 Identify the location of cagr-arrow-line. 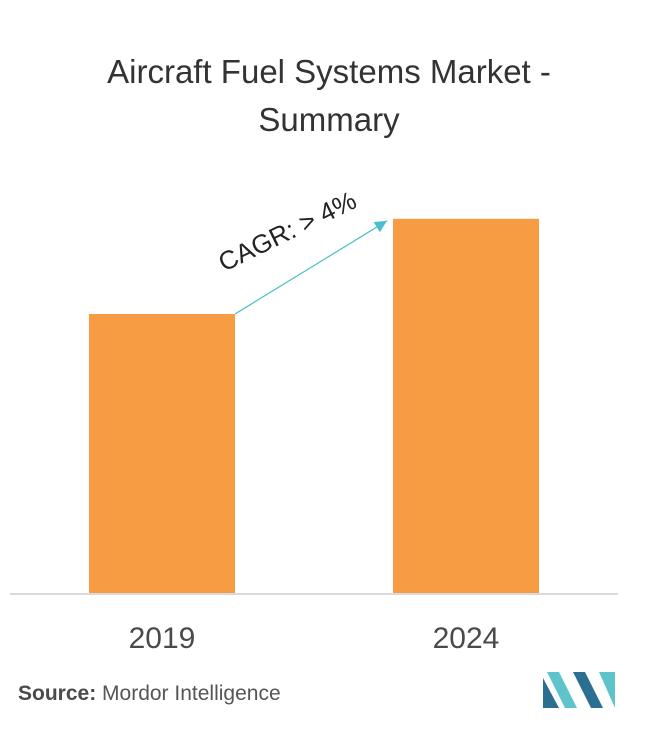
(311, 267).